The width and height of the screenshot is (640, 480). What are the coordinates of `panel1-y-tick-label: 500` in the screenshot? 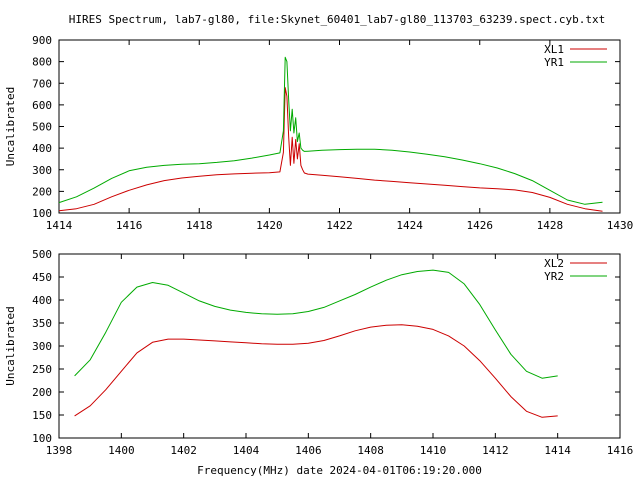 It's located at (42, 127).